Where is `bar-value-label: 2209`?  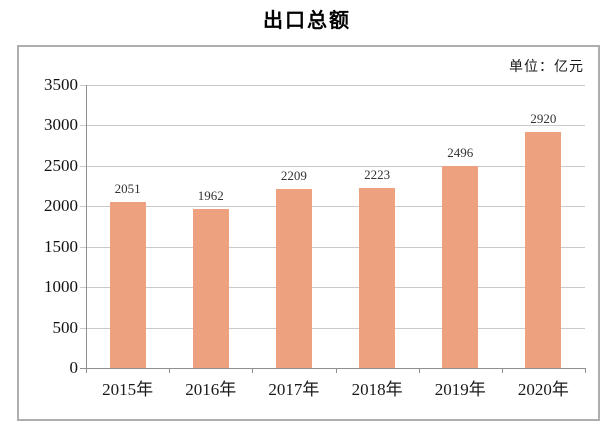
bar-value-label: 2209 is located at coordinates (293, 176).